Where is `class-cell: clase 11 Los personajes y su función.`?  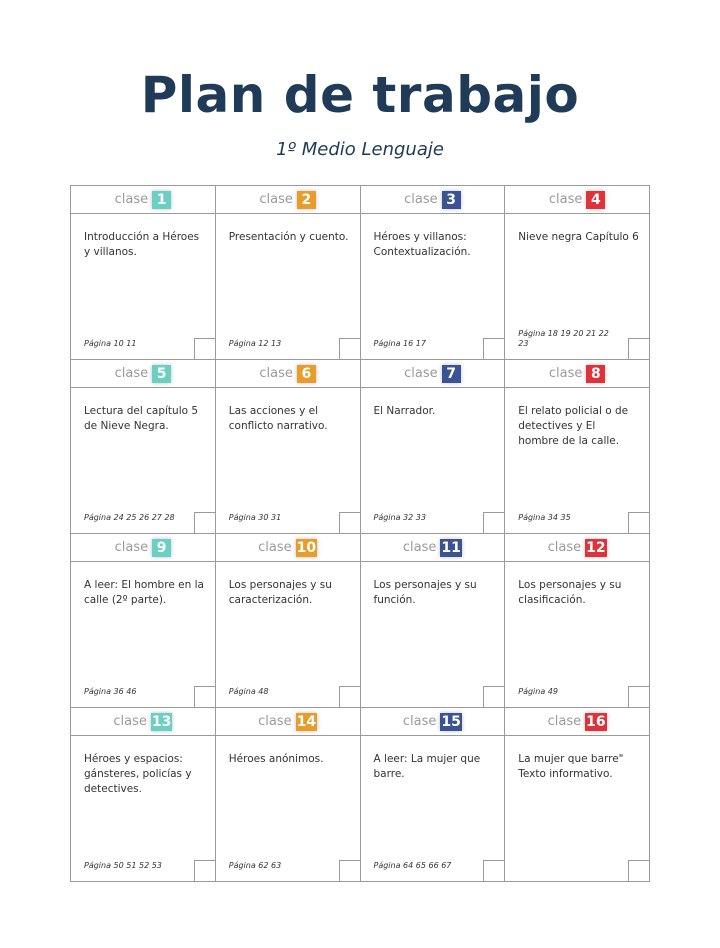 class-cell: clase 11 Los personajes y su función. is located at coordinates (433, 621).